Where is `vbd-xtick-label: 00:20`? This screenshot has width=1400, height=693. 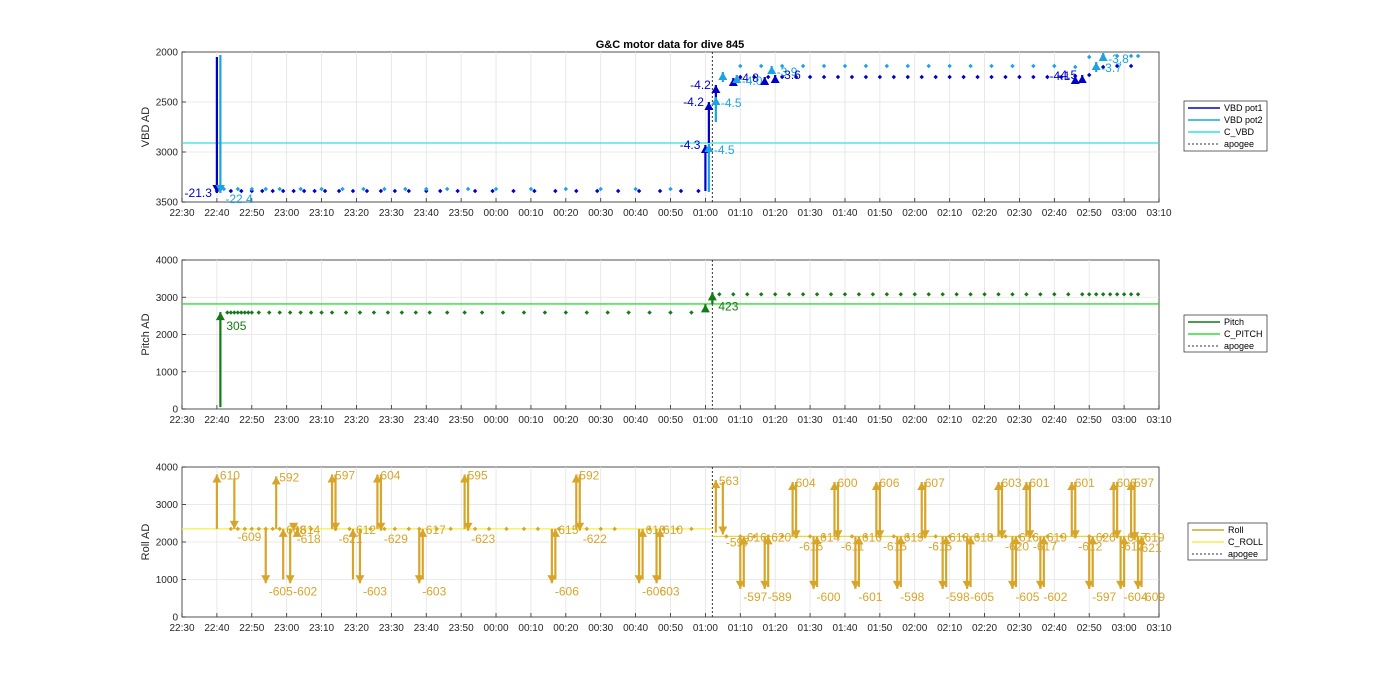
vbd-xtick-label: 00:20 is located at coordinates (565, 213).